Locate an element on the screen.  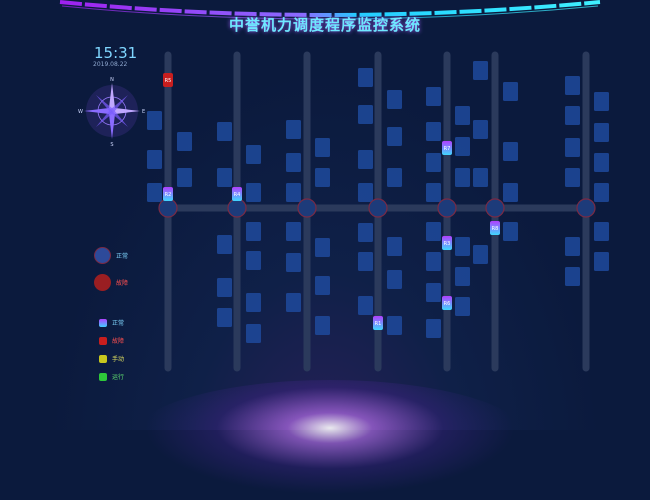
robot-r7 is located at coordinates (447, 148).